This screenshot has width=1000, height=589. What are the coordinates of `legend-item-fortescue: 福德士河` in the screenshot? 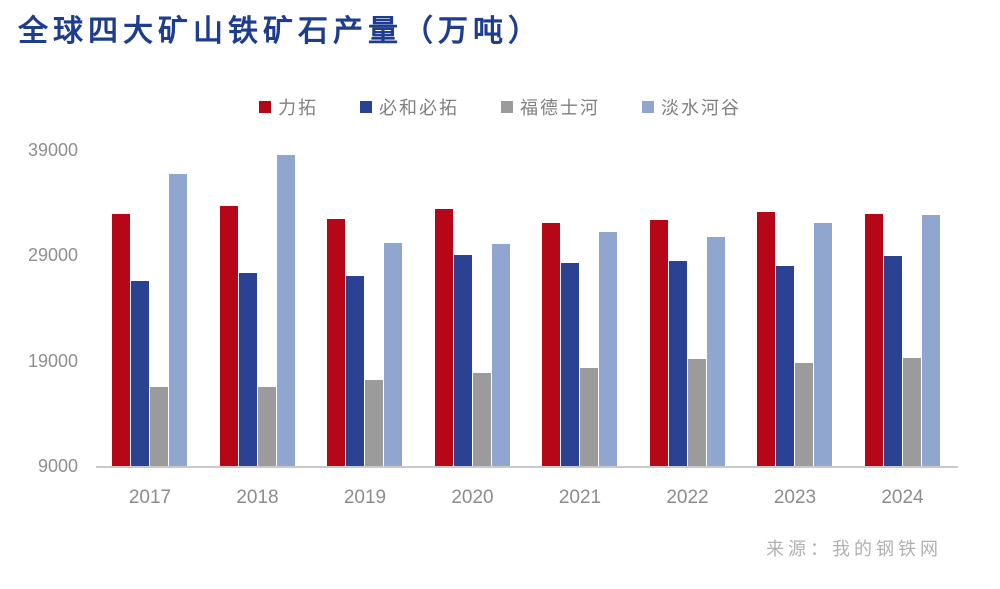 It's located at (550, 107).